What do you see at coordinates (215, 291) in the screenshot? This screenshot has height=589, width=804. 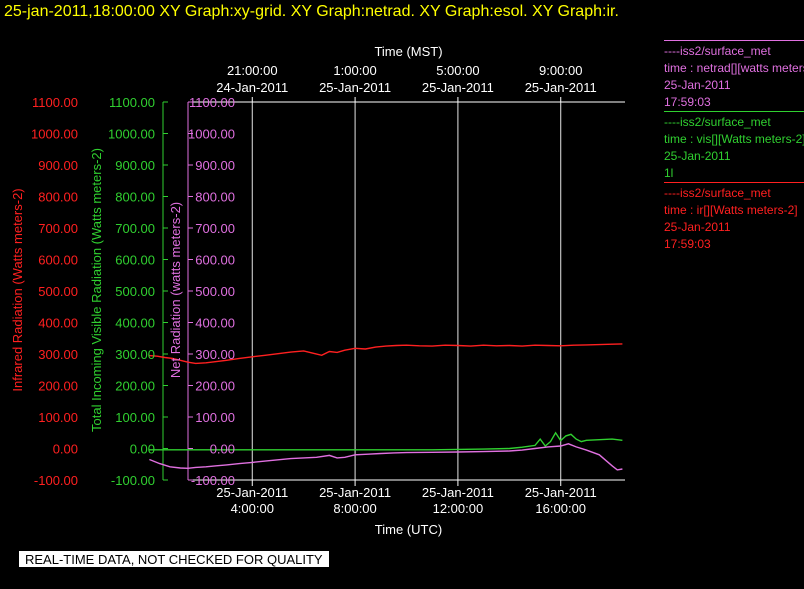 I see `y-tick-label-netrad: 500.00` at bounding box center [215, 291].